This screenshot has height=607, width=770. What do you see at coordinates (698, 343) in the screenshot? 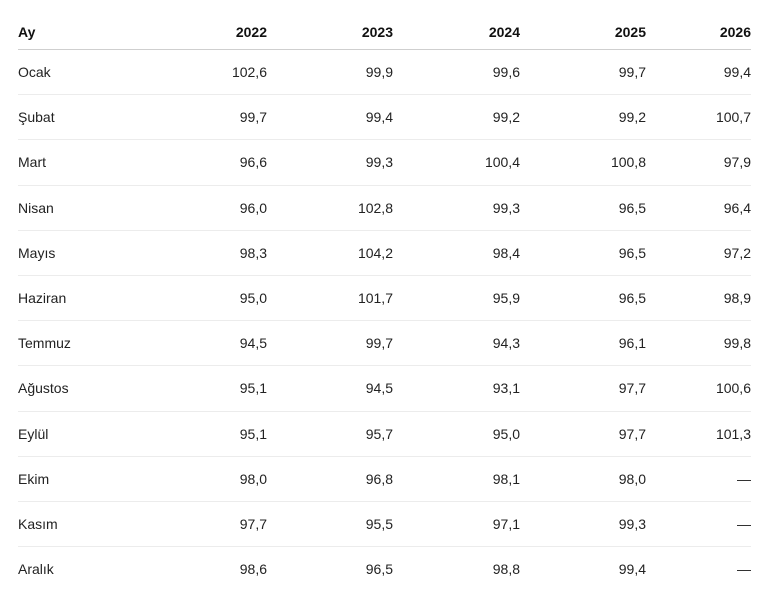
I see `value-cell: 99,8` at bounding box center [698, 343].